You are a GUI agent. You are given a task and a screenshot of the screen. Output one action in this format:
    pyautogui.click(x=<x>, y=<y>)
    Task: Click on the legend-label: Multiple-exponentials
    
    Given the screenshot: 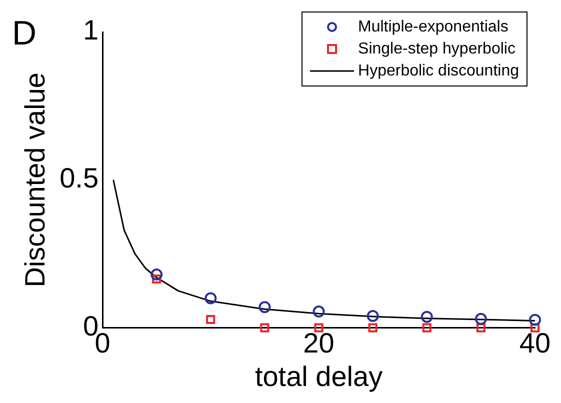 What is the action you would take?
    pyautogui.click(x=433, y=27)
    